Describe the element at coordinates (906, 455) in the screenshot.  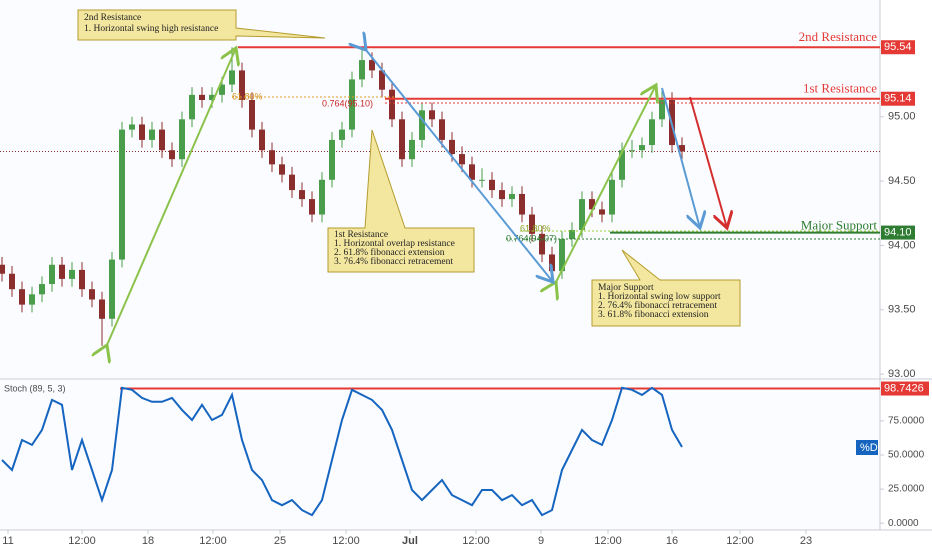
I see `y-tick-label: 50.0000` at that location.